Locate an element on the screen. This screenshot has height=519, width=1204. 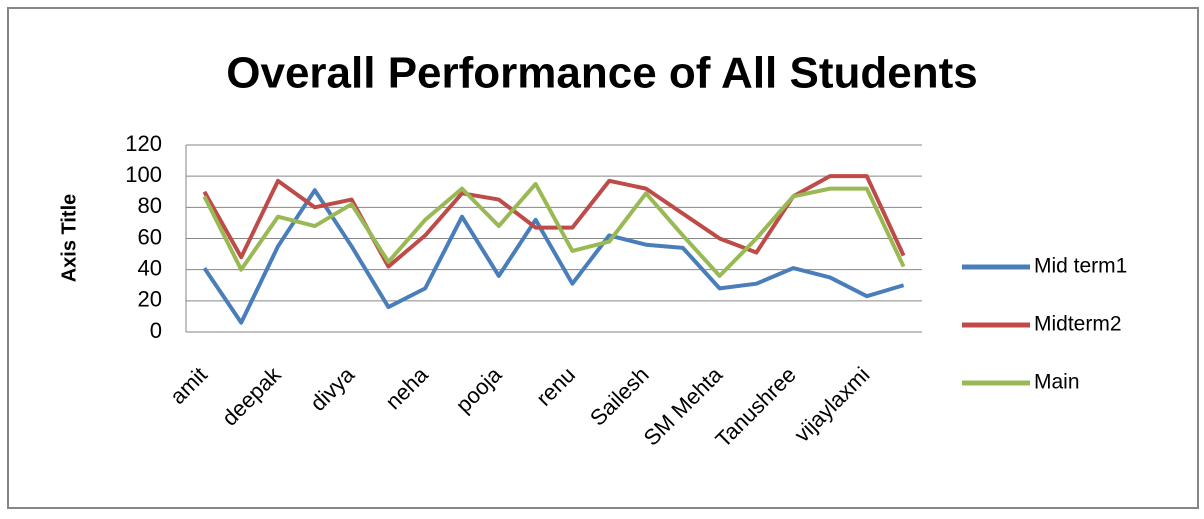
series-line is located at coordinates (554, 229).